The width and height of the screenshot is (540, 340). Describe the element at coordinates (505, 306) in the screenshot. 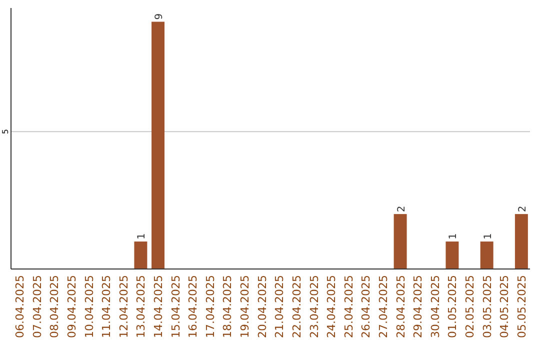

I see `x-tick-label: 04.05.2025` at that location.